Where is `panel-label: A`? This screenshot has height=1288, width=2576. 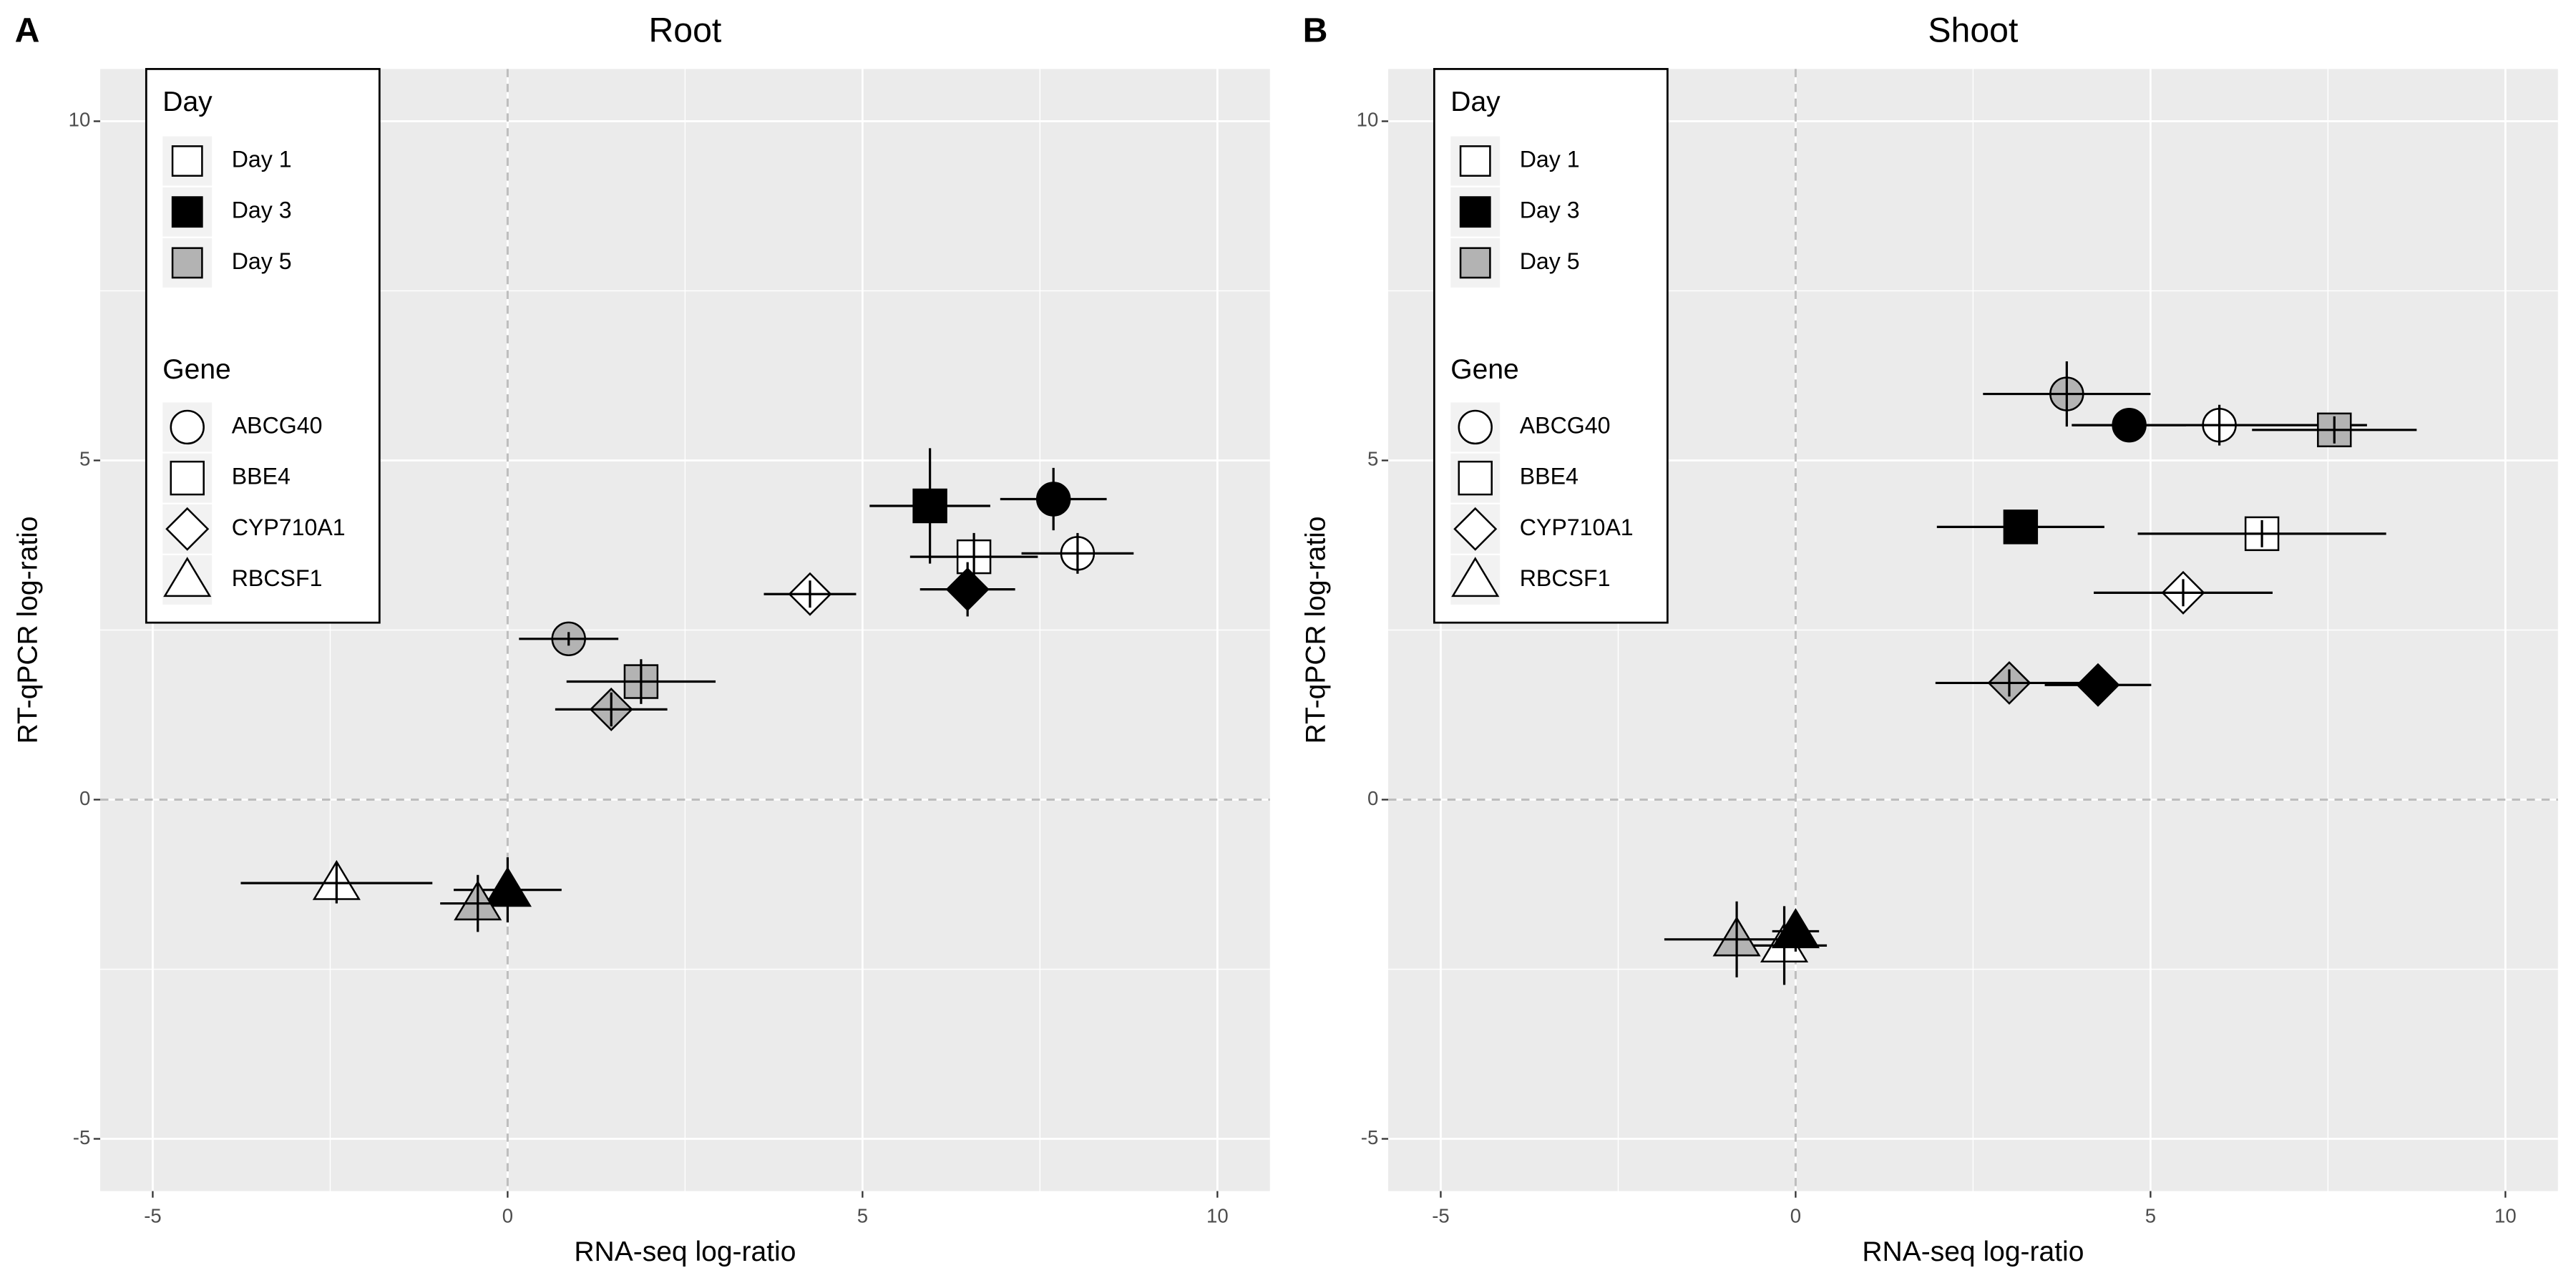 panel-label: A is located at coordinates (27, 30).